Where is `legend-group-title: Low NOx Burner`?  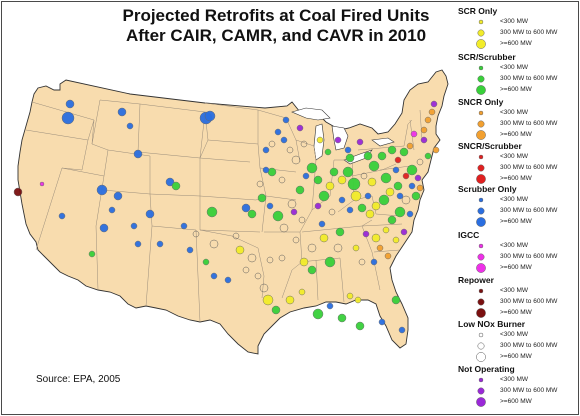 legend-group-title: Low NOx Burner is located at coordinates (492, 324).